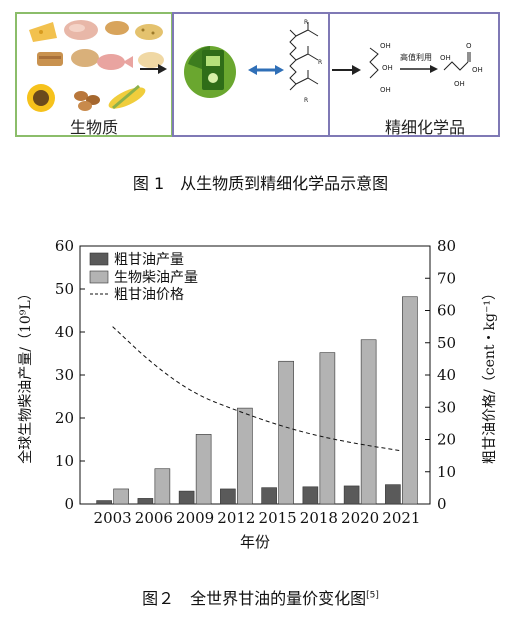 The image size is (521, 622). I want to click on high-value-use-label: 高值利用, so click(416, 57).